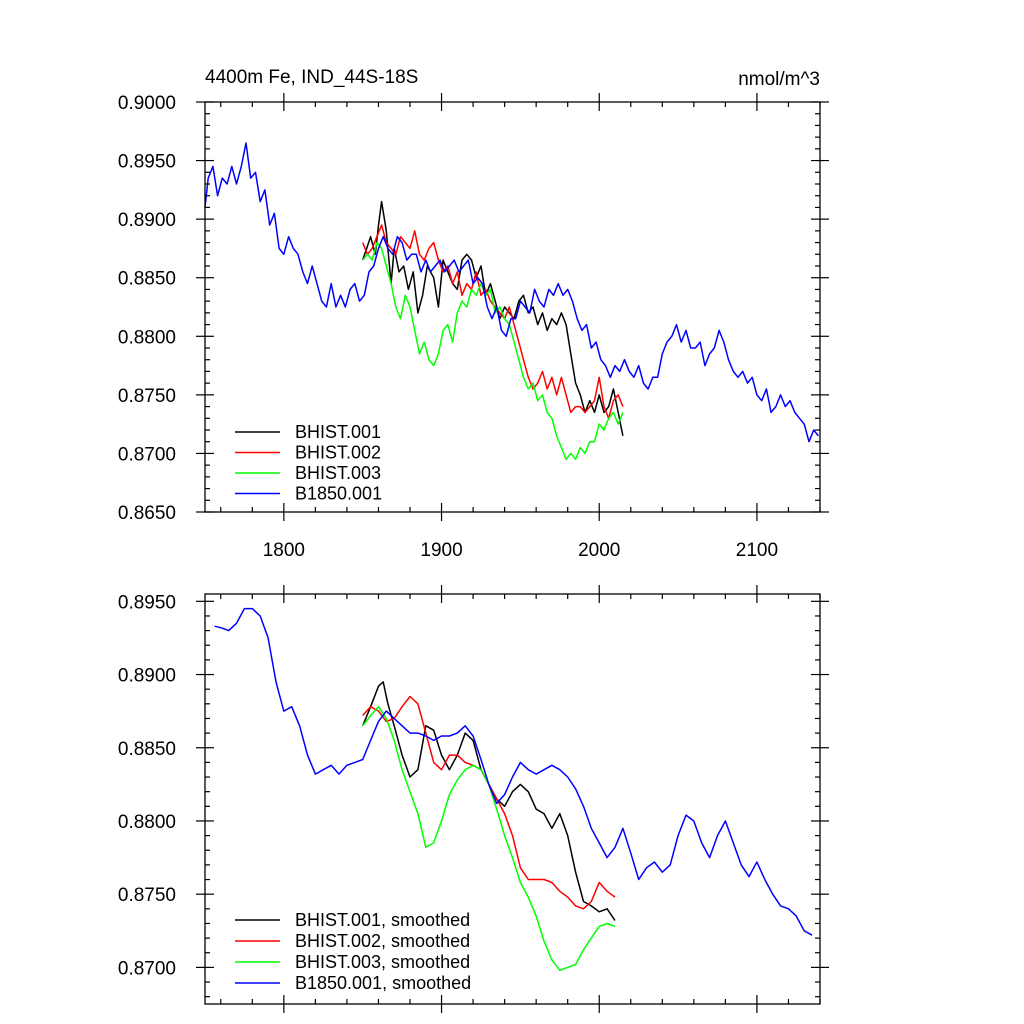  What do you see at coordinates (779, 79) in the screenshot?
I see `units-label: nmol/m^3` at bounding box center [779, 79].